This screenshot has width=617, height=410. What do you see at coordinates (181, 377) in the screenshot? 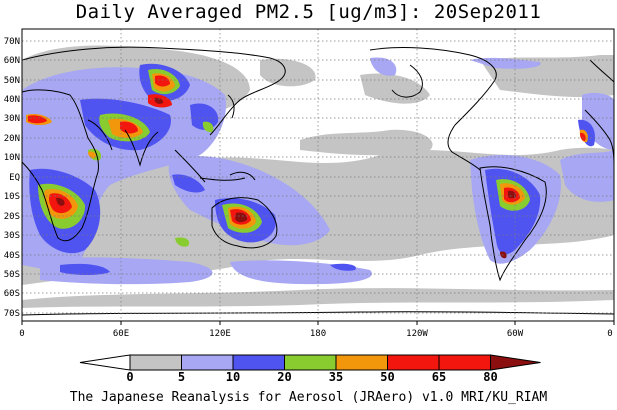
I see `colorbar-label: 5` at bounding box center [181, 377].